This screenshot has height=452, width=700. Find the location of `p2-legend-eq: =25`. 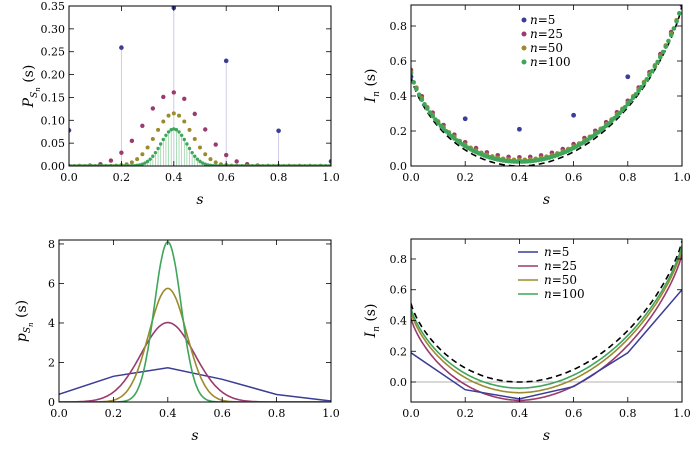

p2-legend-eq: =25 is located at coordinates (550, 34).